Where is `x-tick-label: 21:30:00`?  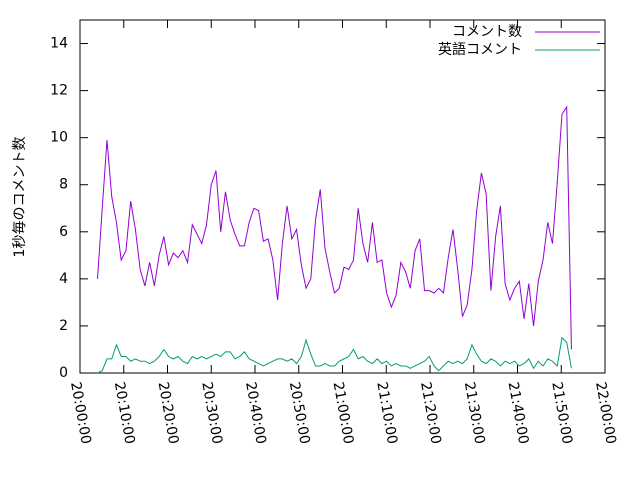 x-tick-label: 21:30:00 is located at coordinates (474, 413).